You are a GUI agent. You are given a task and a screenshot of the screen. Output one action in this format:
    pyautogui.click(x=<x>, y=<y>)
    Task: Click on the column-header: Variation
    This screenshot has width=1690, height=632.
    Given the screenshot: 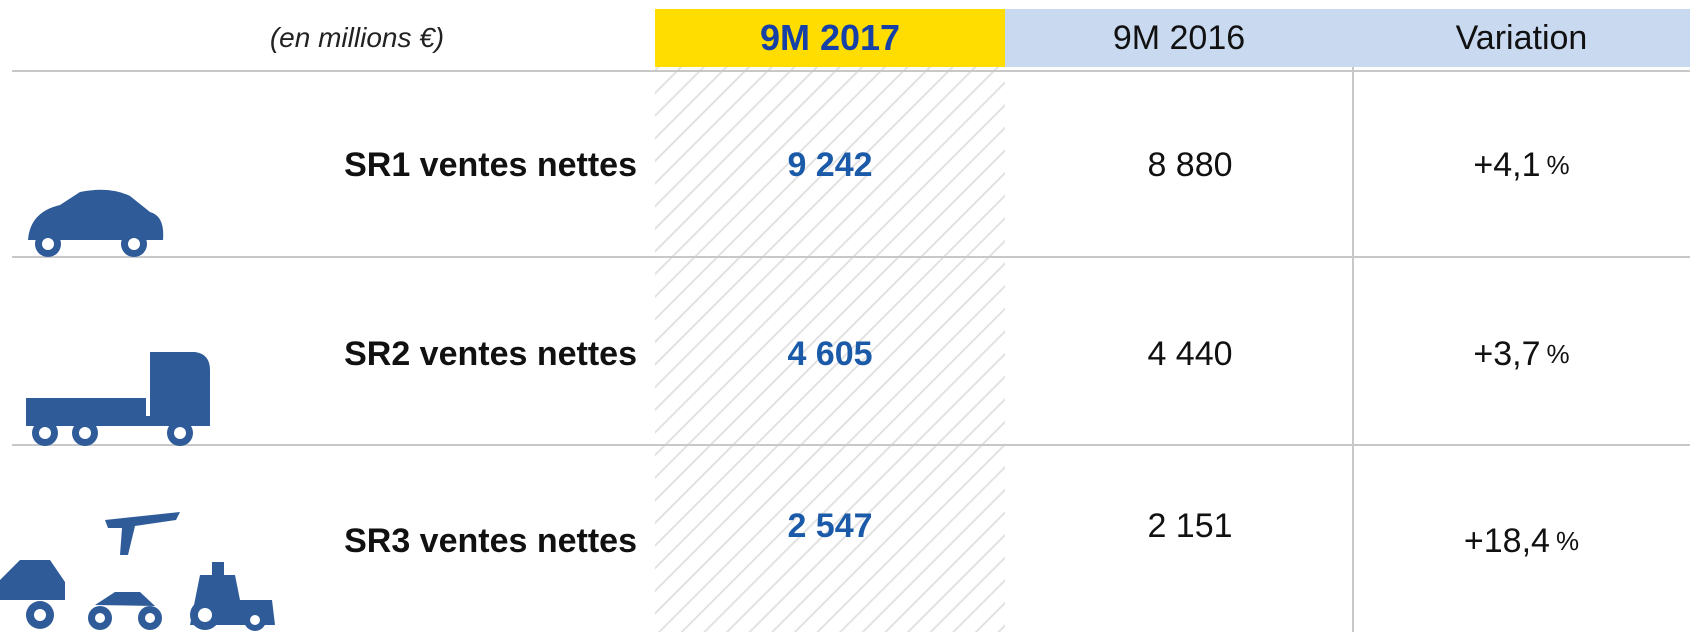 What is the action you would take?
    pyautogui.click(x=1521, y=38)
    